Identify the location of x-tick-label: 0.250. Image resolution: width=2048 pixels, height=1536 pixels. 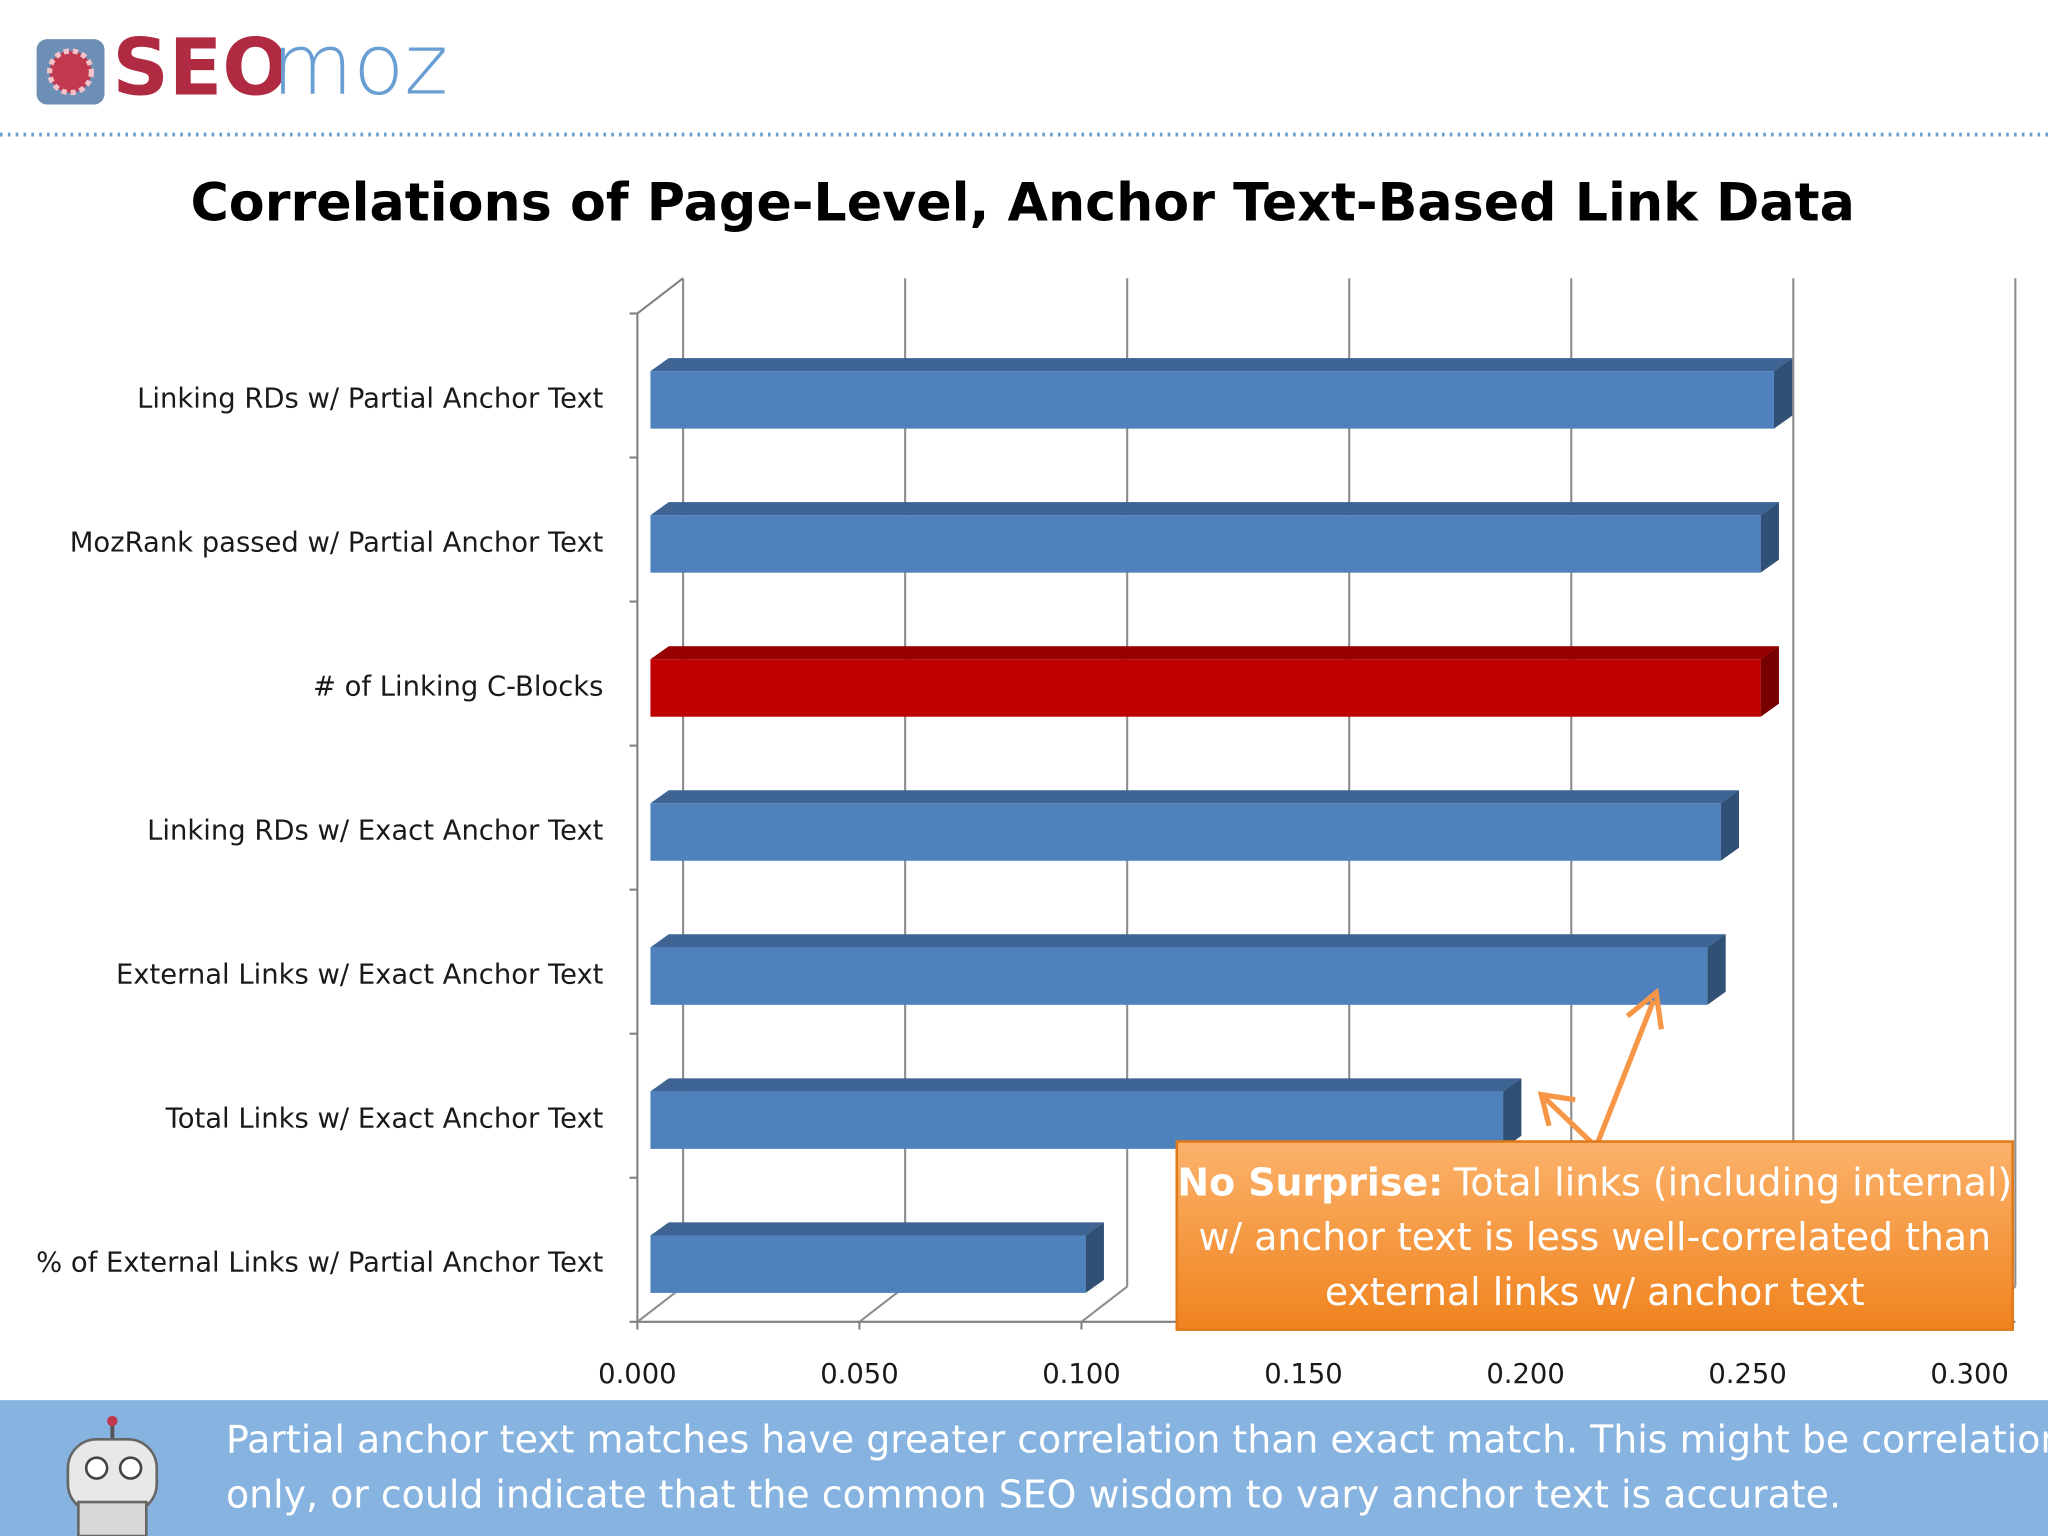
(1747, 1374).